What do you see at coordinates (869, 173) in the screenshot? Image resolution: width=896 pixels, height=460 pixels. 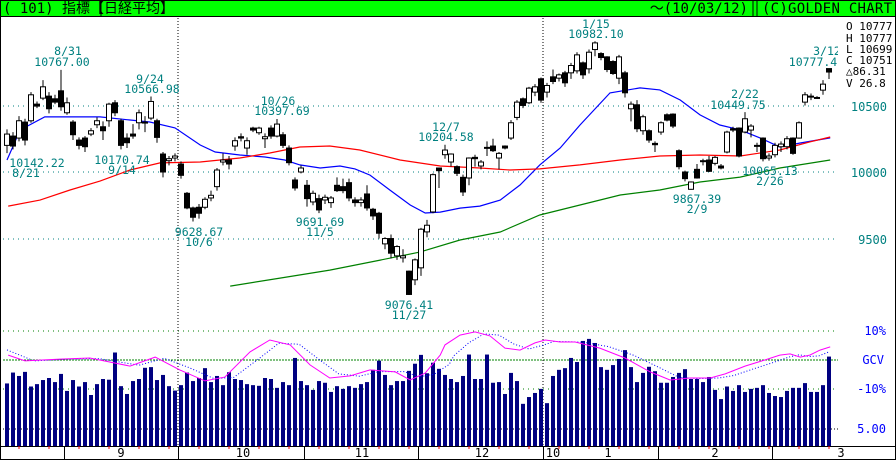 I see `price-tick-label: 10000` at bounding box center [869, 173].